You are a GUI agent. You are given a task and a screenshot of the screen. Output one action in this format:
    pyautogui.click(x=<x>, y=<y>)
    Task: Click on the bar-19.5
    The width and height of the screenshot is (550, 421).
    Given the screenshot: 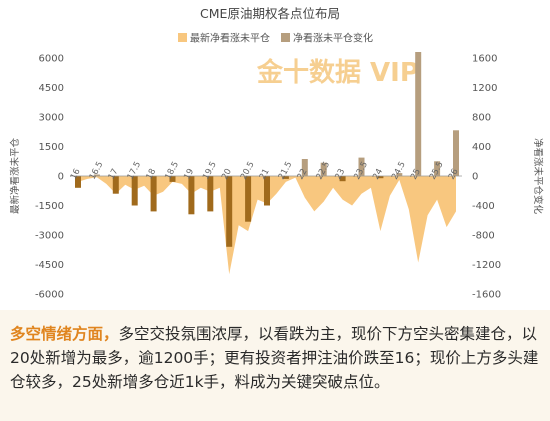 What is the action you would take?
    pyautogui.click(x=210, y=194)
    